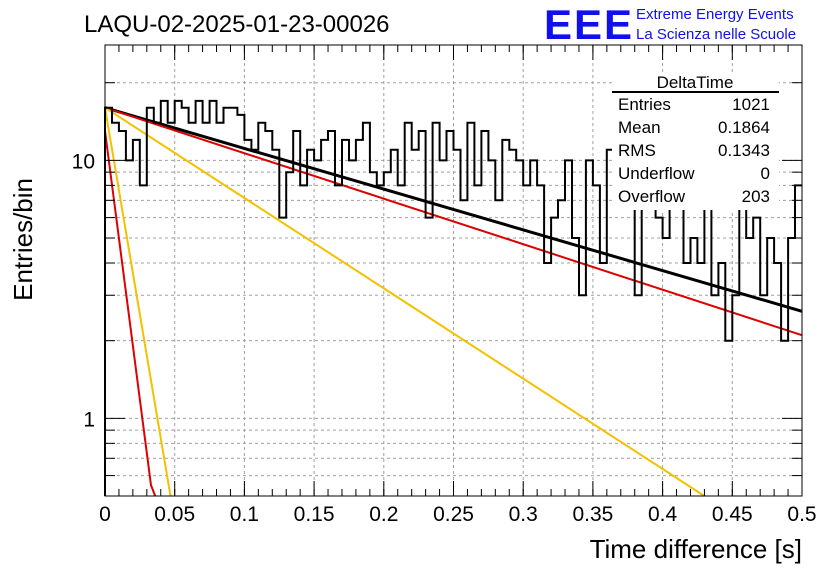 The width and height of the screenshot is (836, 572). I want to click on y-tick-labels: 1 10, so click(83, 290).